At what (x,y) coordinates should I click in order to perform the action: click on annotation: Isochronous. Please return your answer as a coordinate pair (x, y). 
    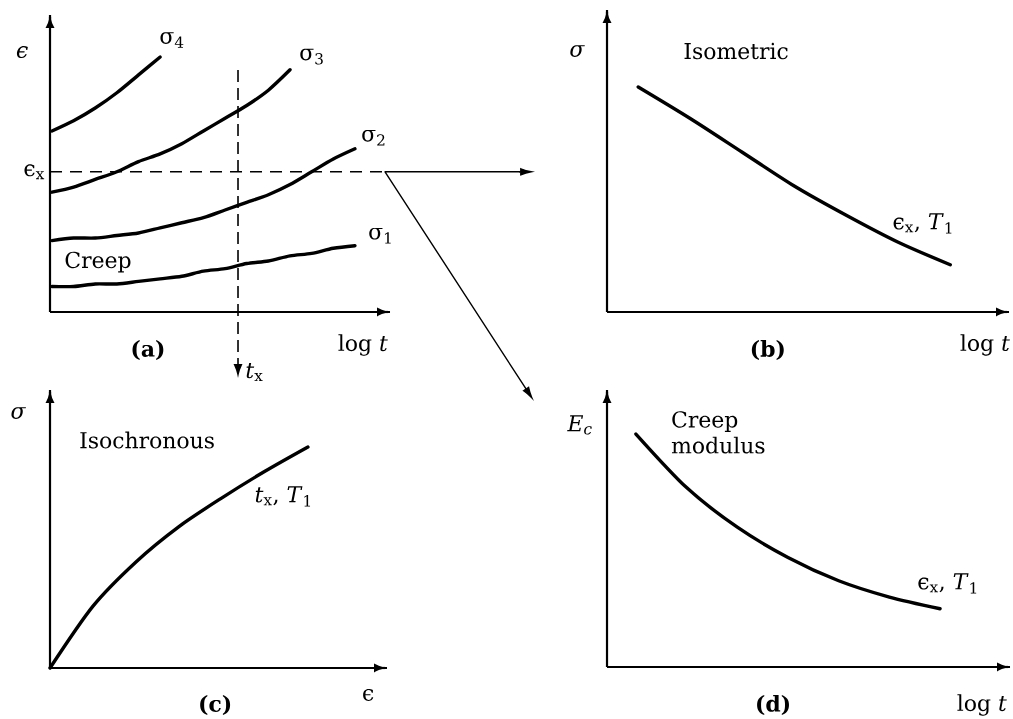
    Looking at the image, I should click on (147, 440).